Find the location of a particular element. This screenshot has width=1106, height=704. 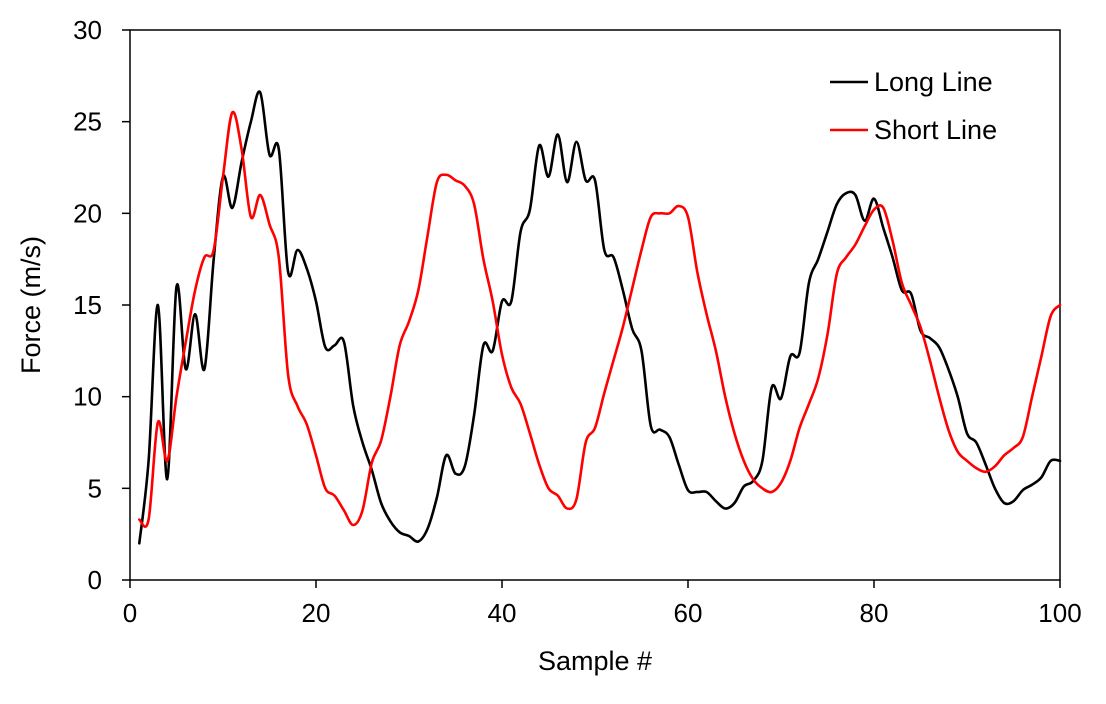

x-tick-label: 0 is located at coordinates (130, 613).